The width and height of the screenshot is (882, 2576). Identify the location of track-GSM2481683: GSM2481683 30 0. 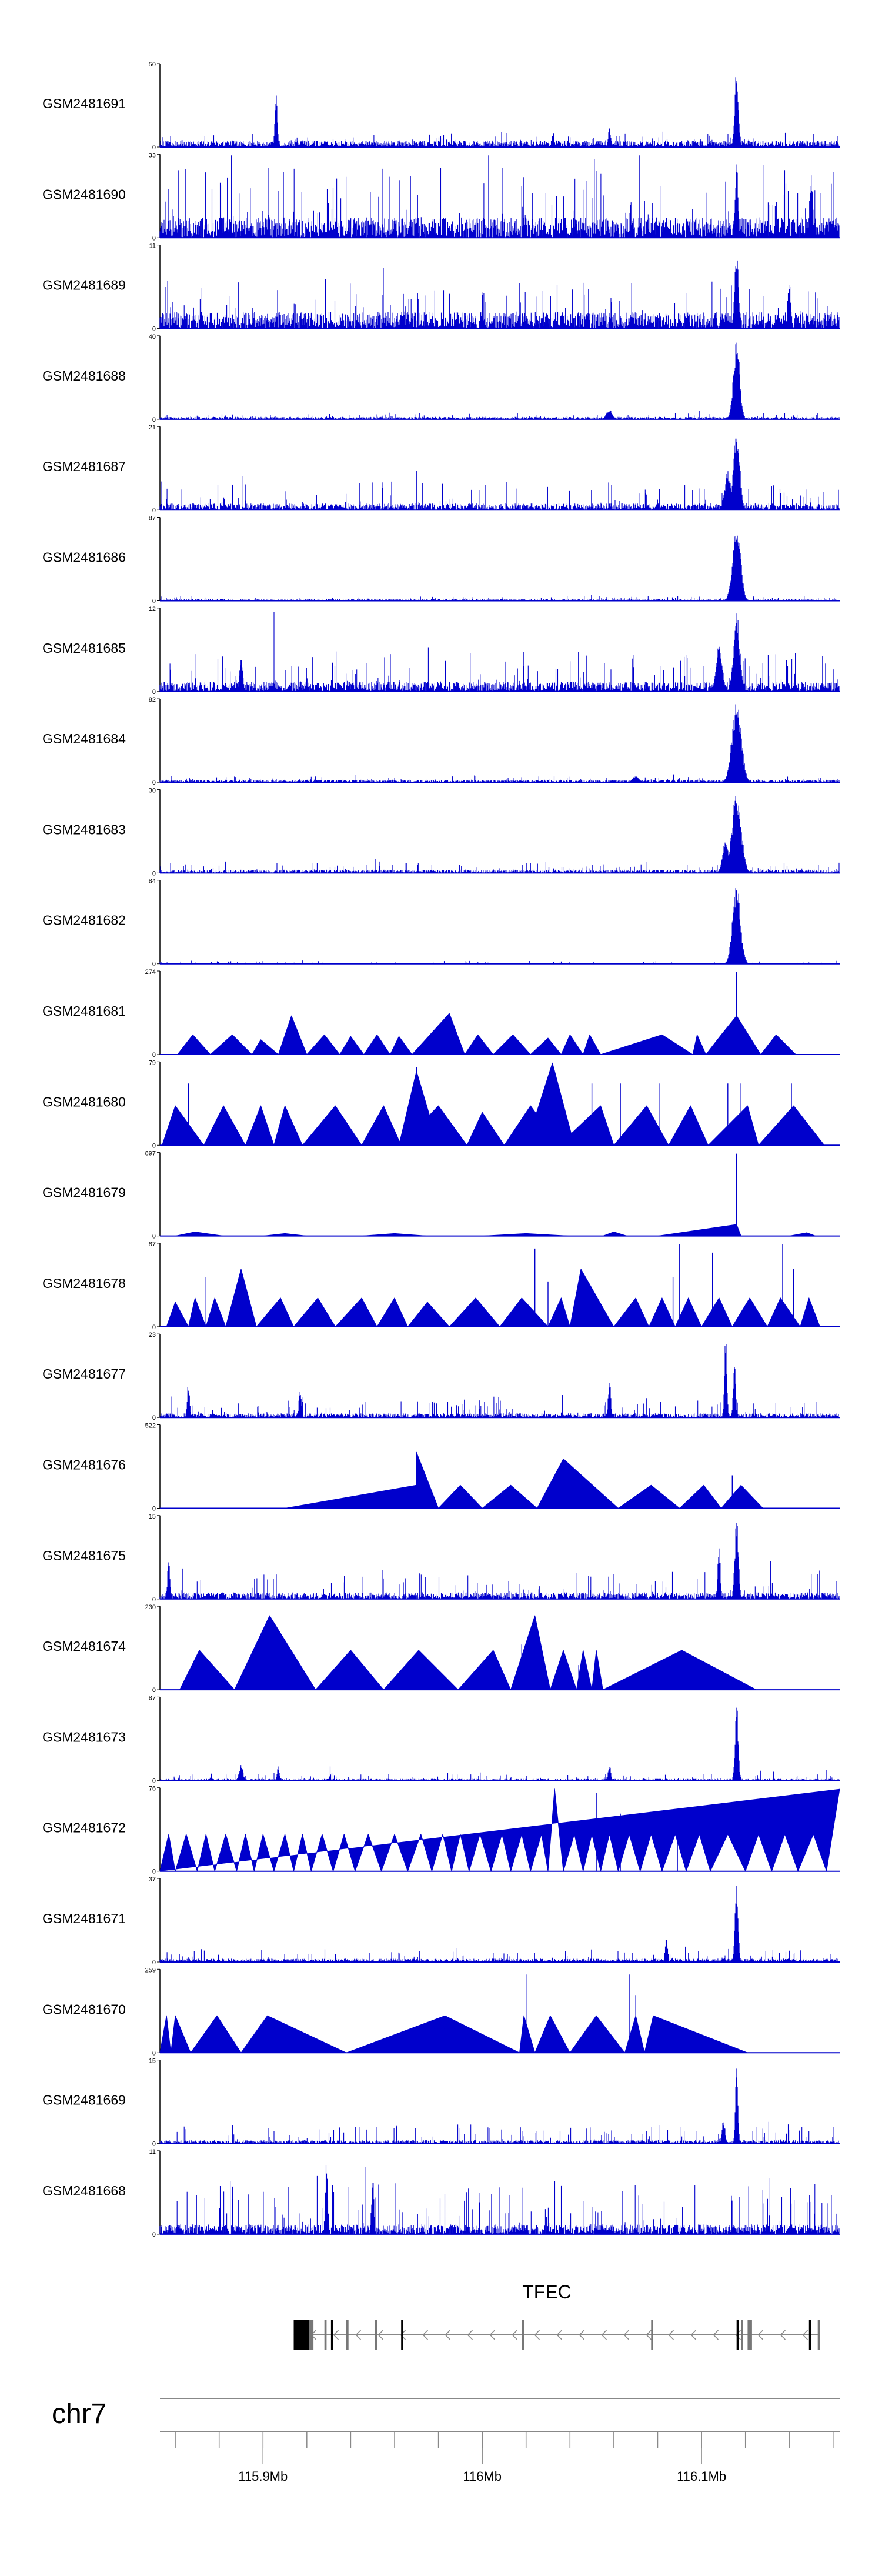
(441, 832).